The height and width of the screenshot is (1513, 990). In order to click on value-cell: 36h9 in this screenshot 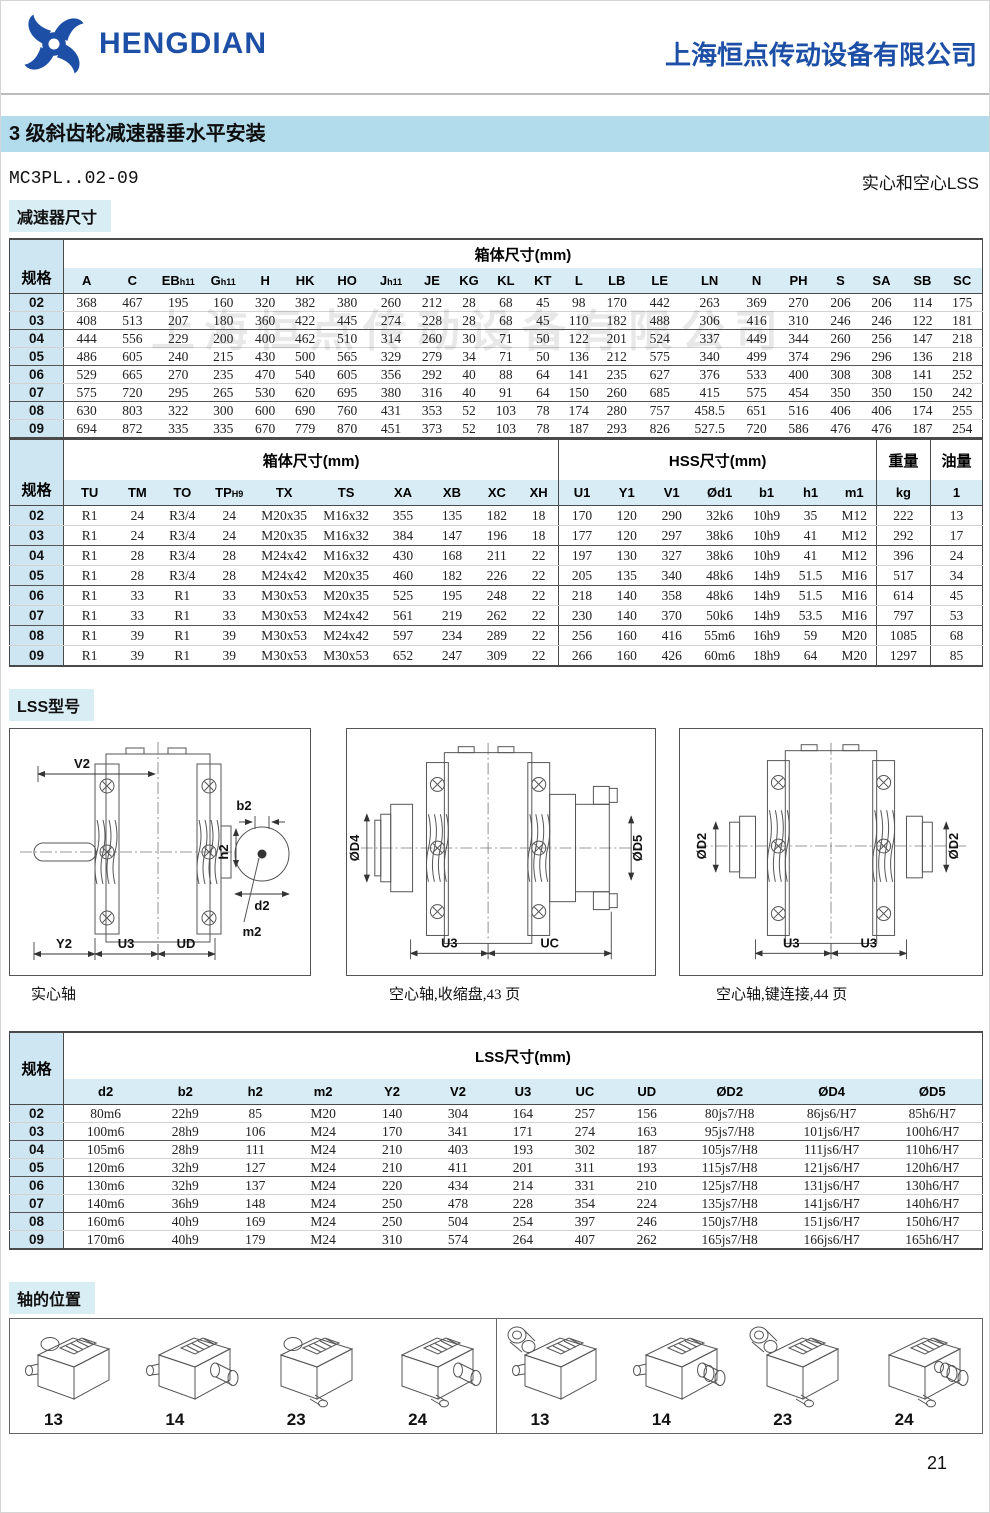, I will do `click(185, 1203)`.